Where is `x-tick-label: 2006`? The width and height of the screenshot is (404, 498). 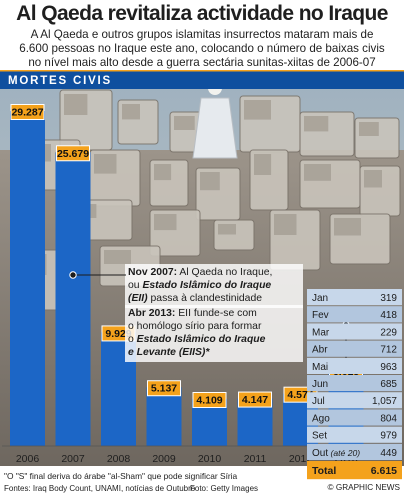
x-tick-label: 2006 is located at coordinates (28, 459).